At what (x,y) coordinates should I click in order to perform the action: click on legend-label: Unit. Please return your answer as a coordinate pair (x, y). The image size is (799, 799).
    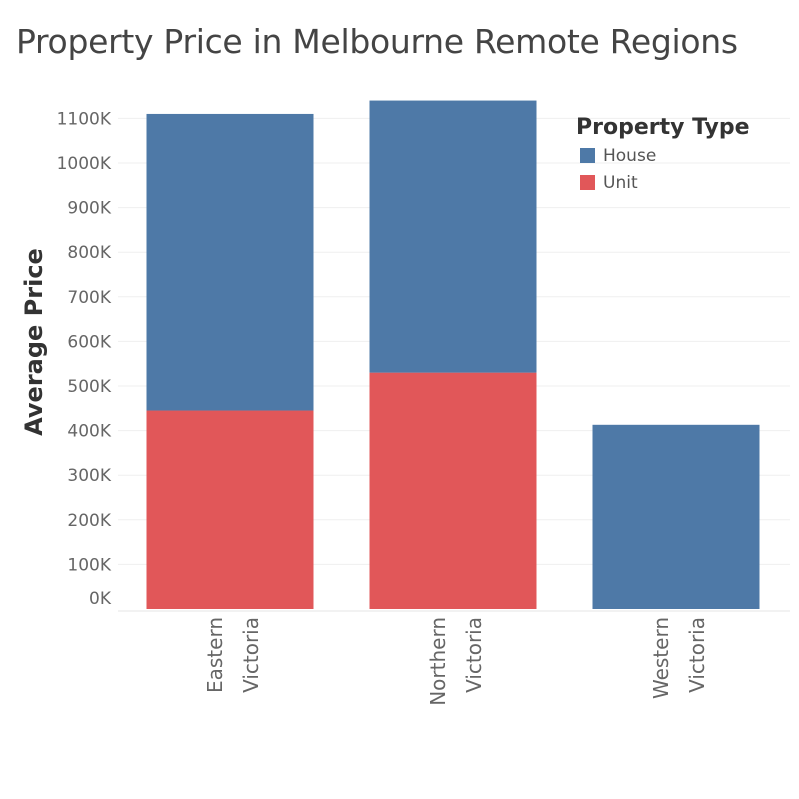
    Looking at the image, I should click on (620, 183).